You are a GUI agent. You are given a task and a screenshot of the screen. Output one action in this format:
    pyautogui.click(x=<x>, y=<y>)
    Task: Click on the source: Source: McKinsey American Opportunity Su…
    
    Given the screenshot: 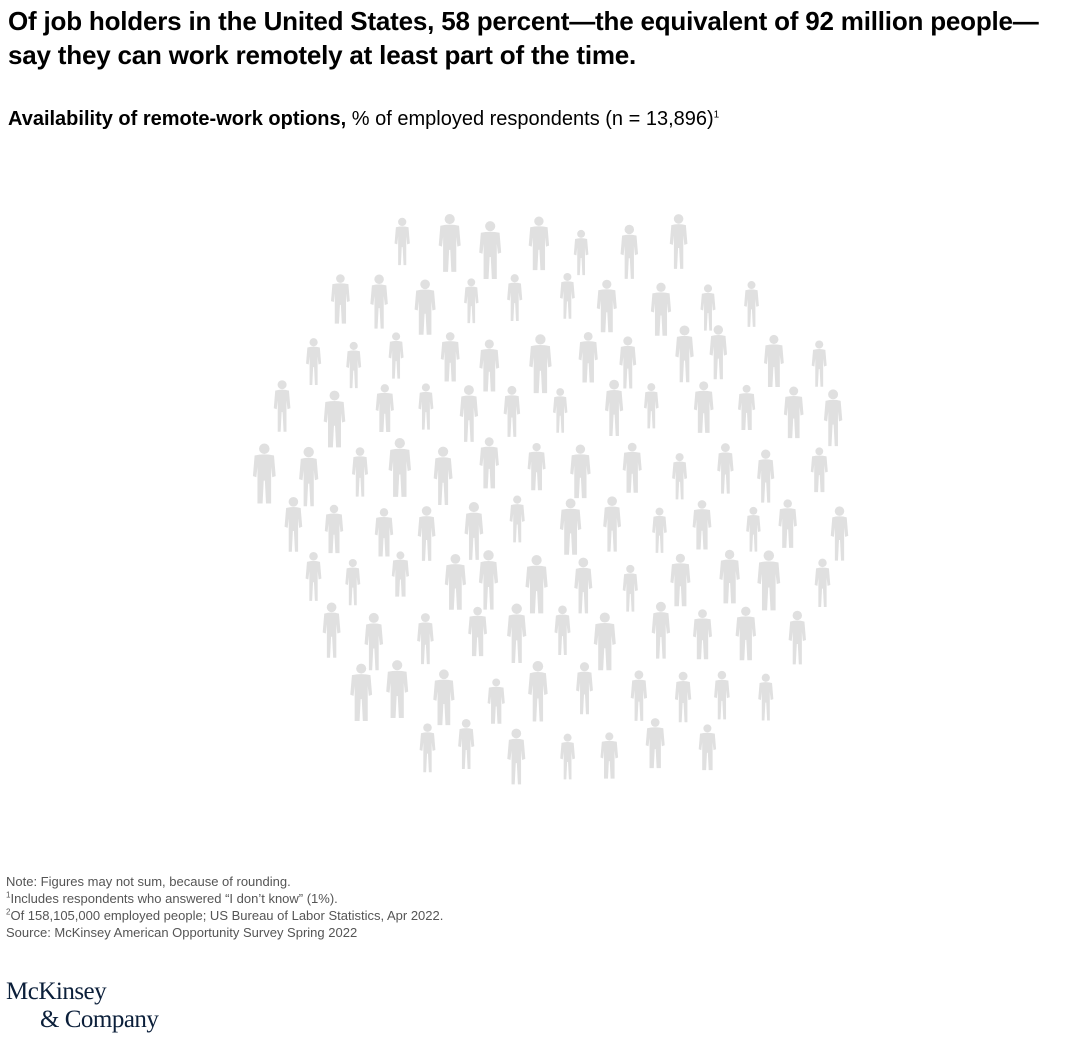 What is the action you would take?
    pyautogui.click(x=182, y=932)
    